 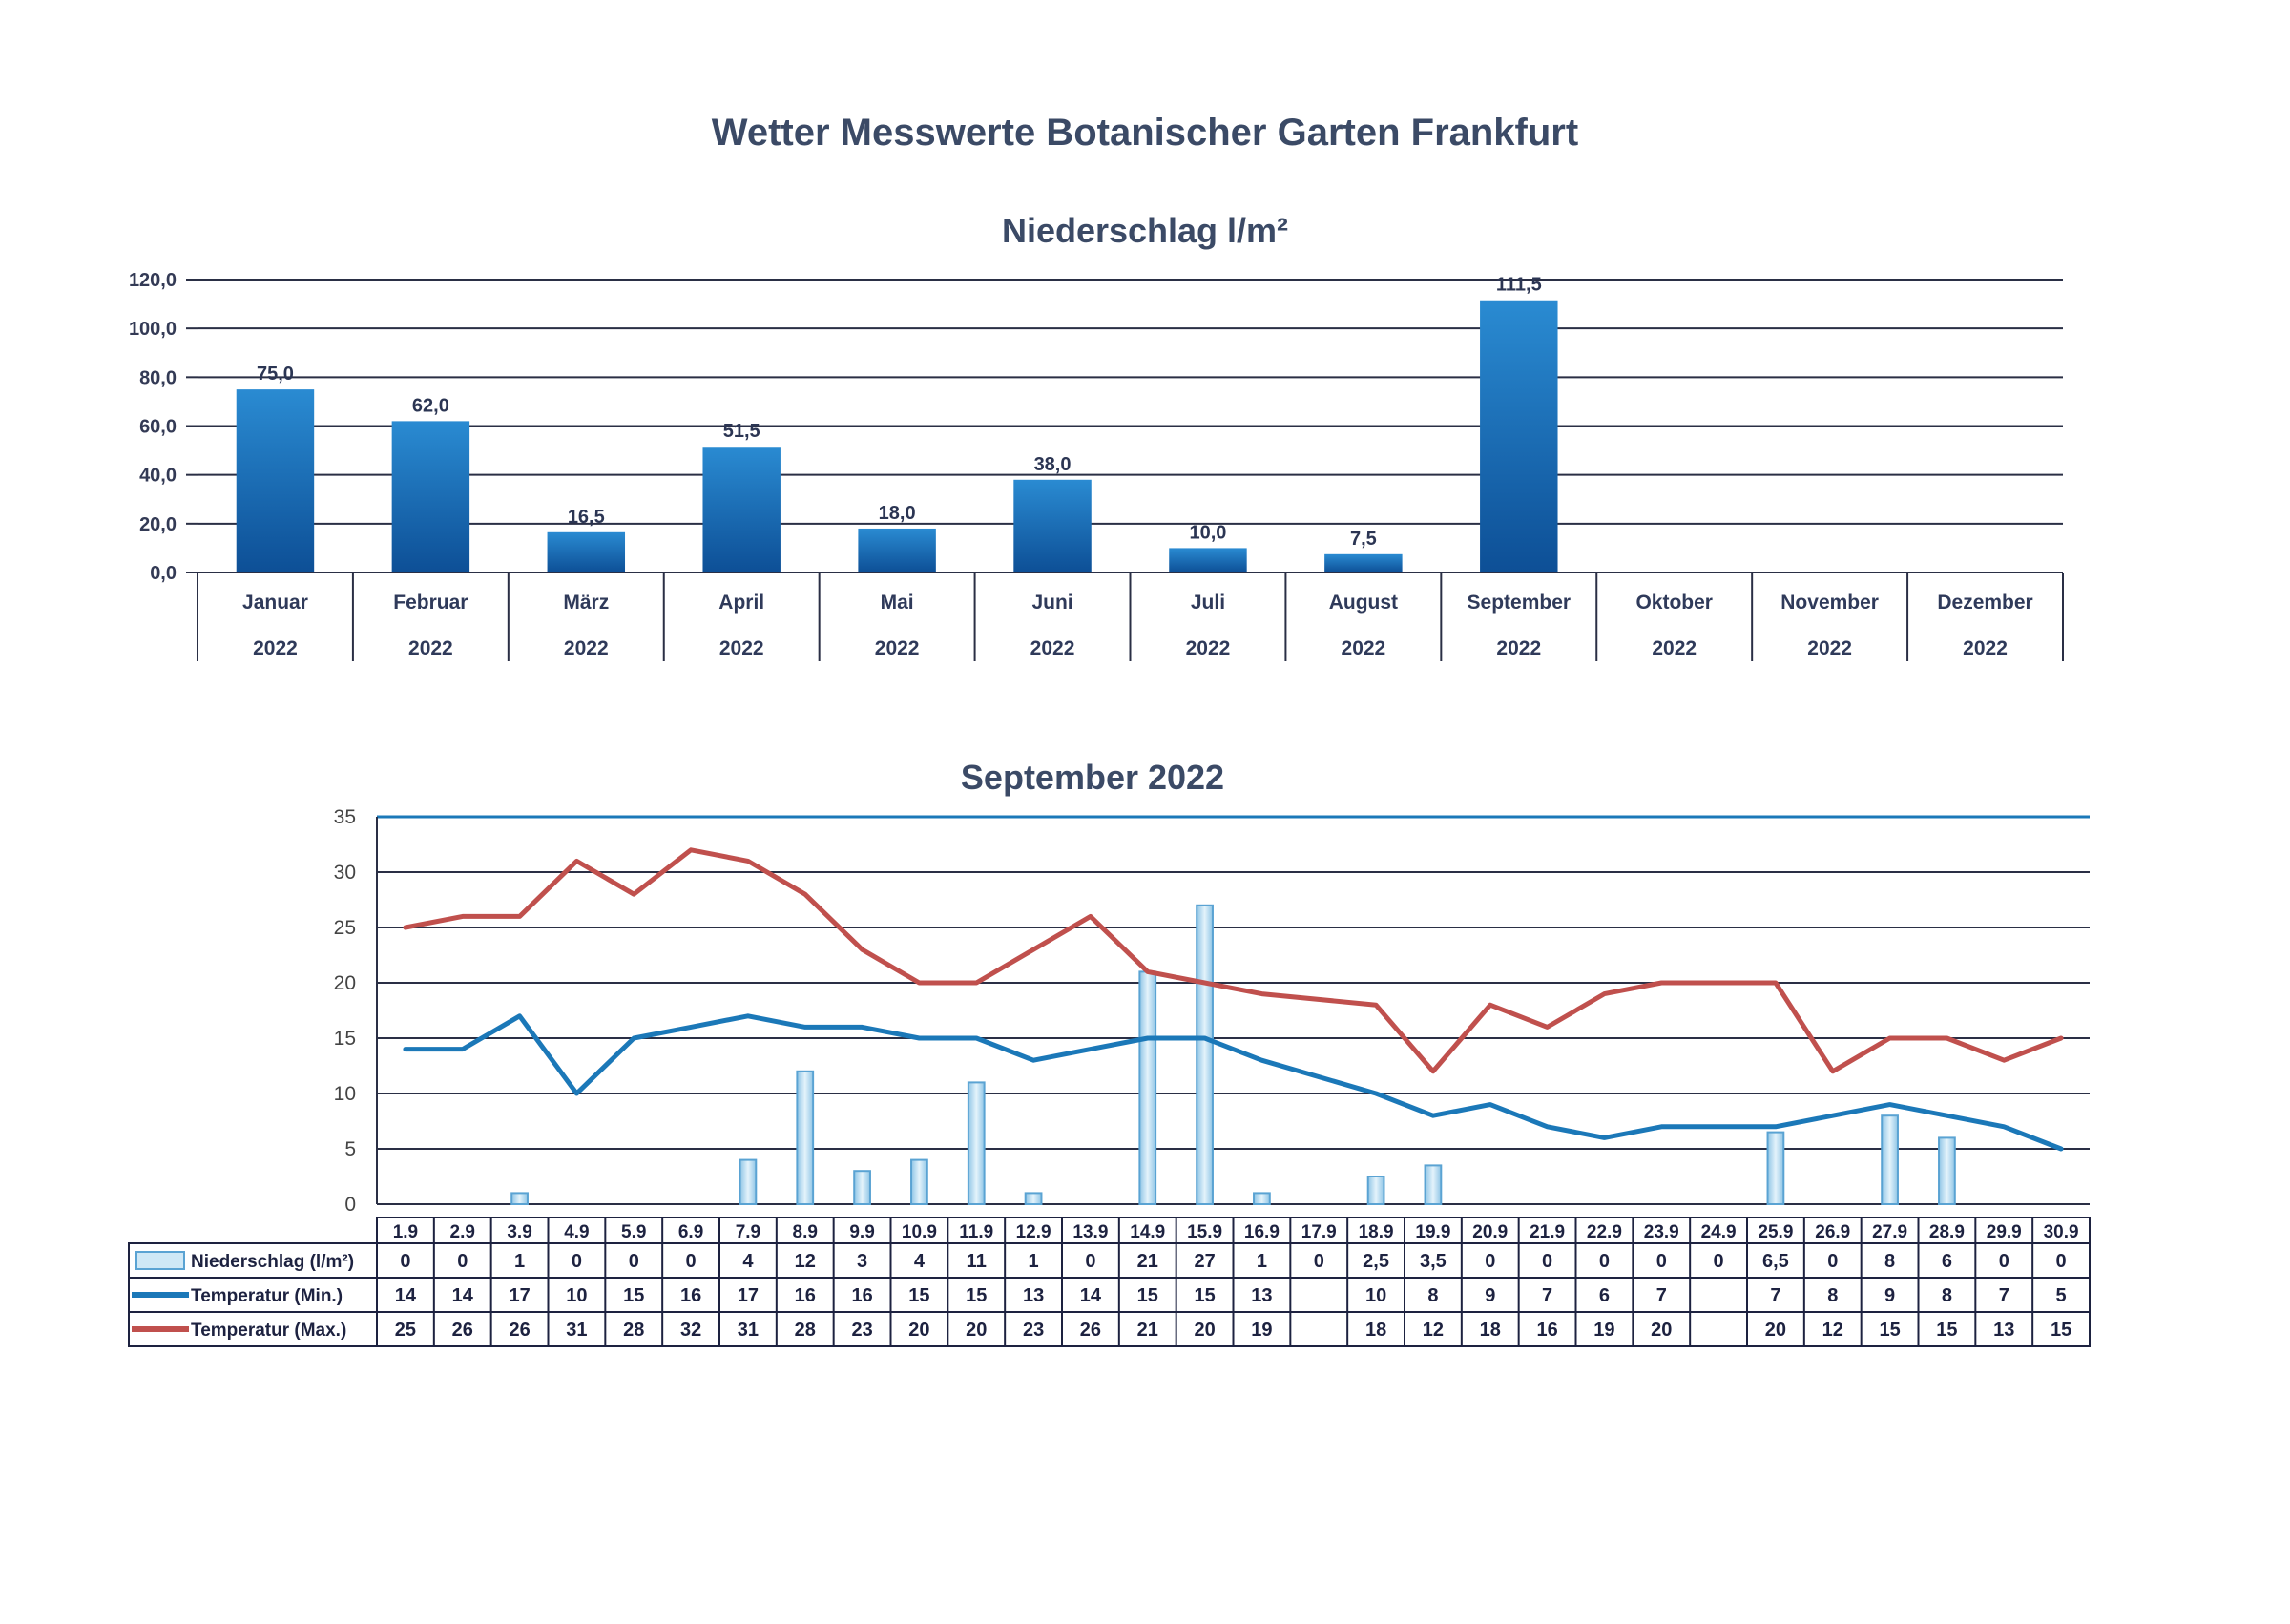 I want to click on table-cell-value: 32, so click(x=691, y=1330).